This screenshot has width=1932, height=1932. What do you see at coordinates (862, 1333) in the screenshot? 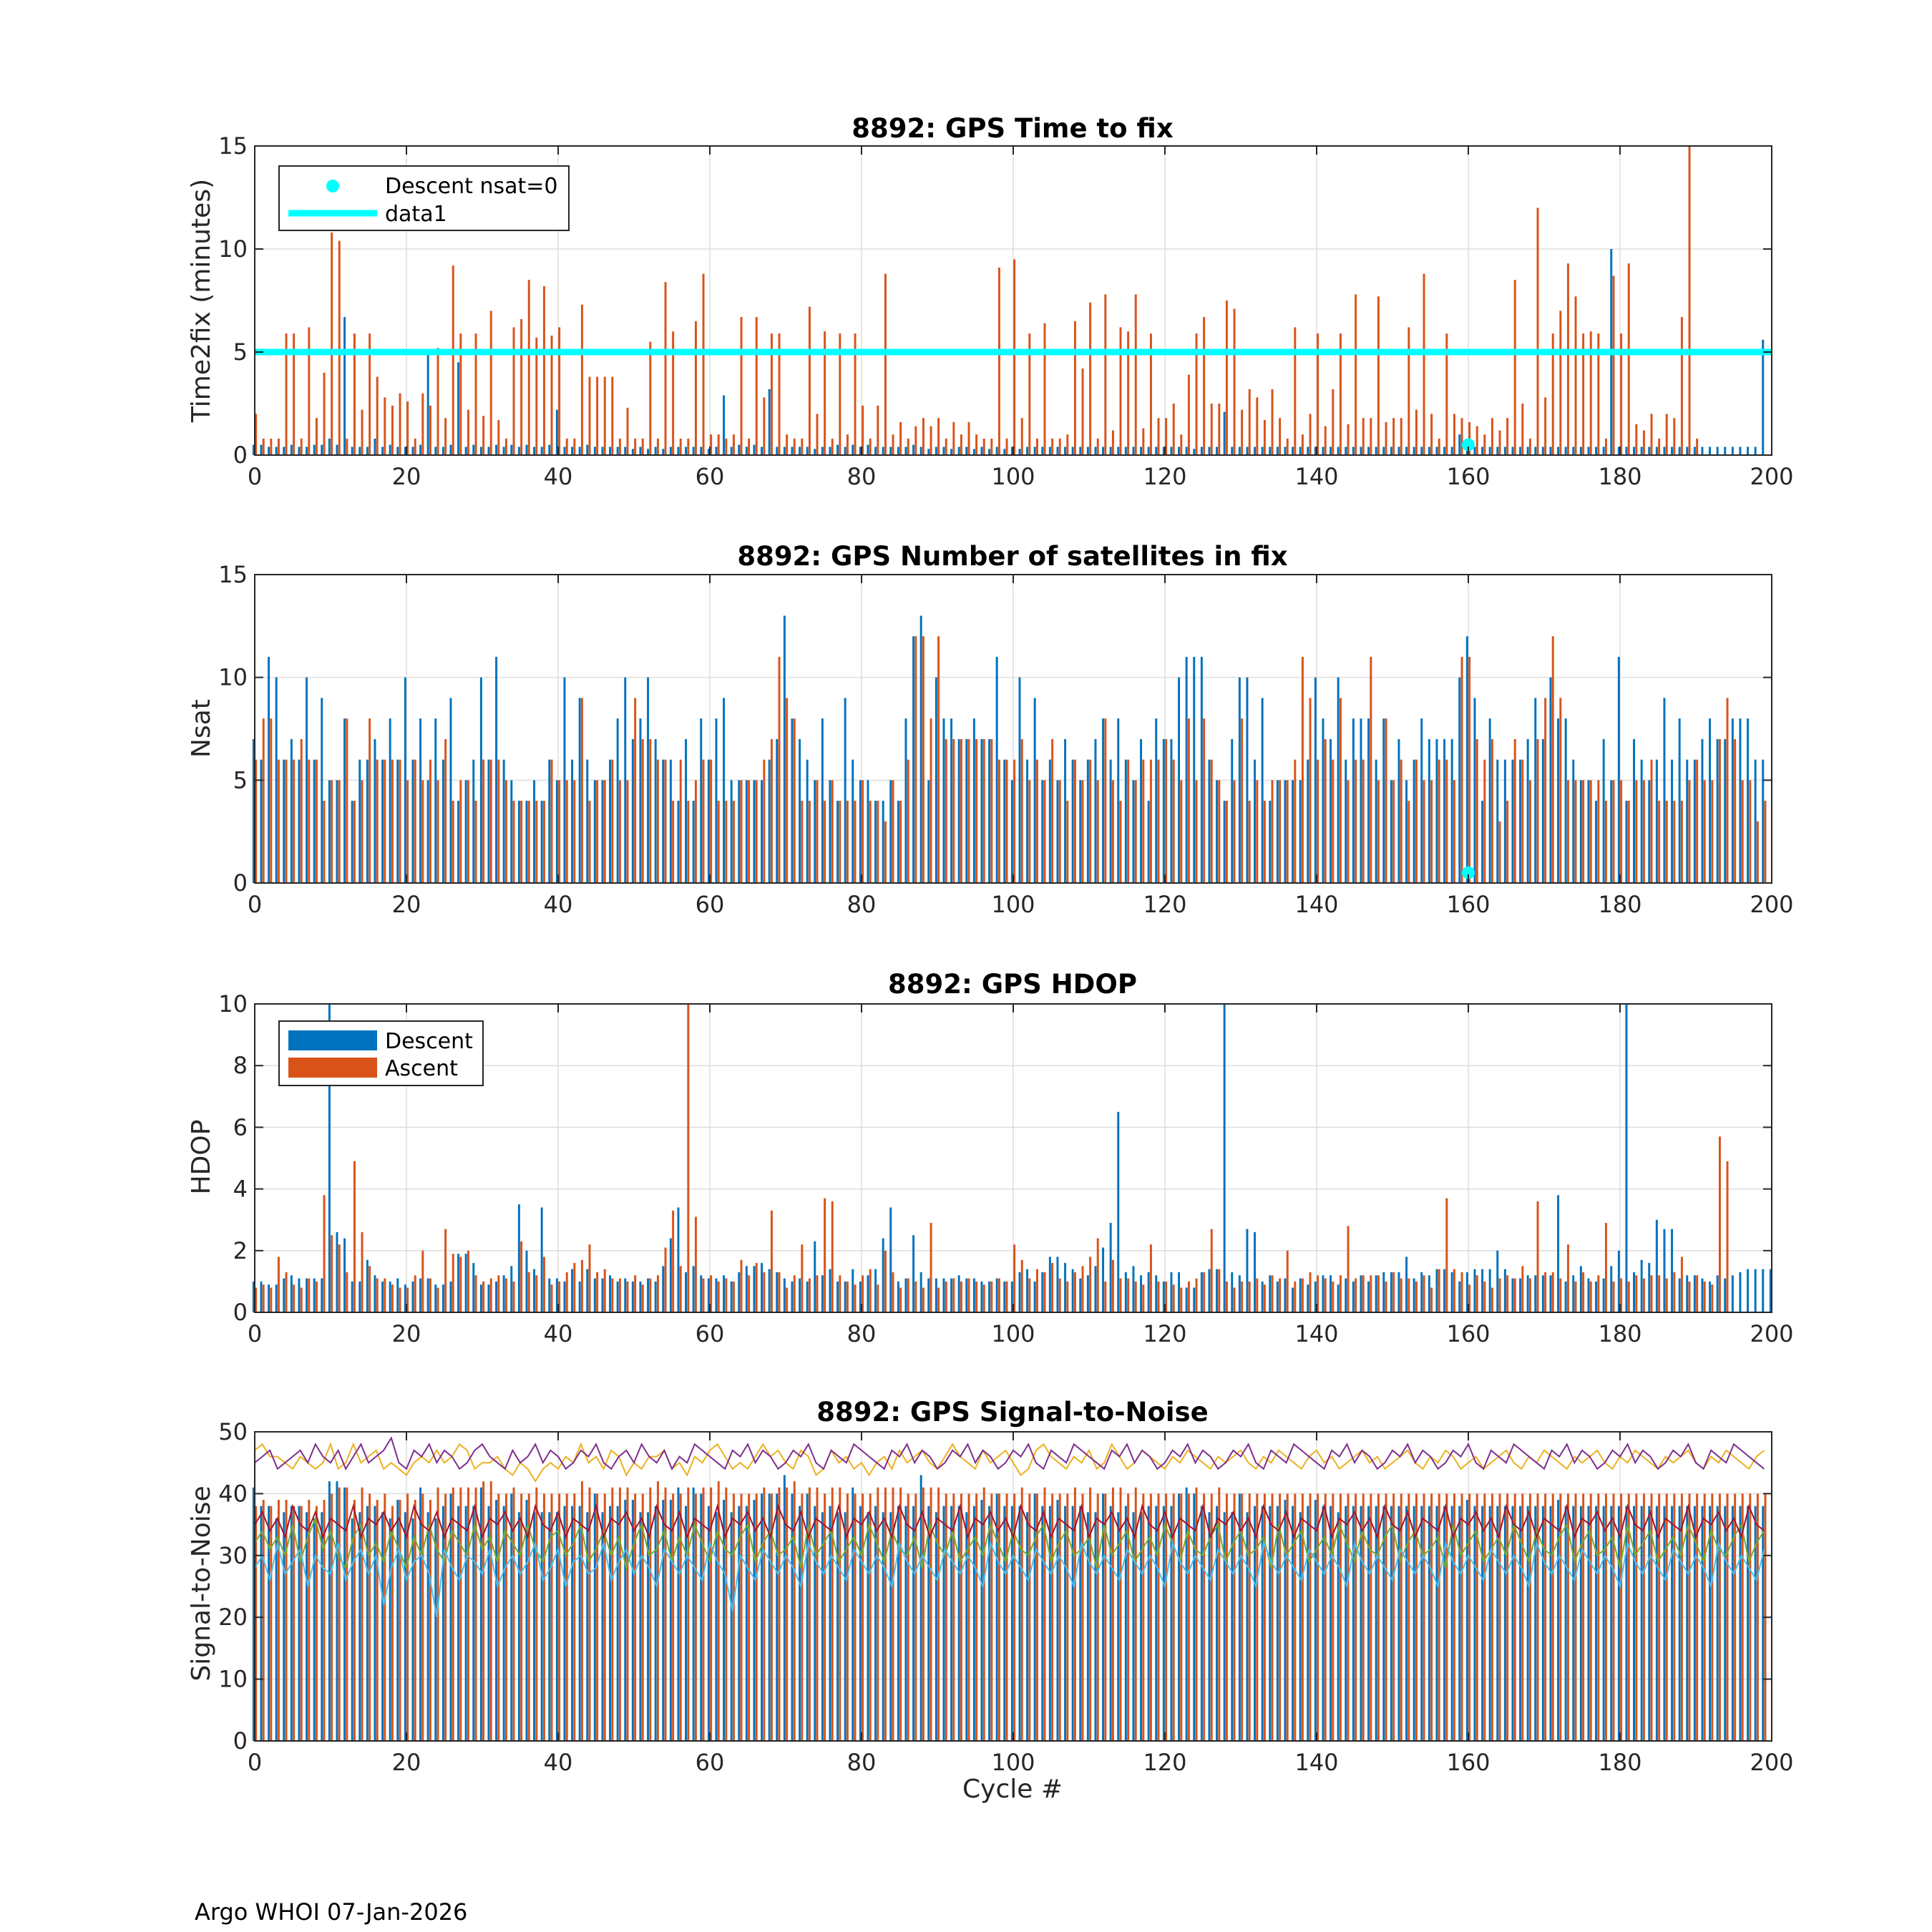
I see `x-tick-label: 80` at bounding box center [862, 1333].